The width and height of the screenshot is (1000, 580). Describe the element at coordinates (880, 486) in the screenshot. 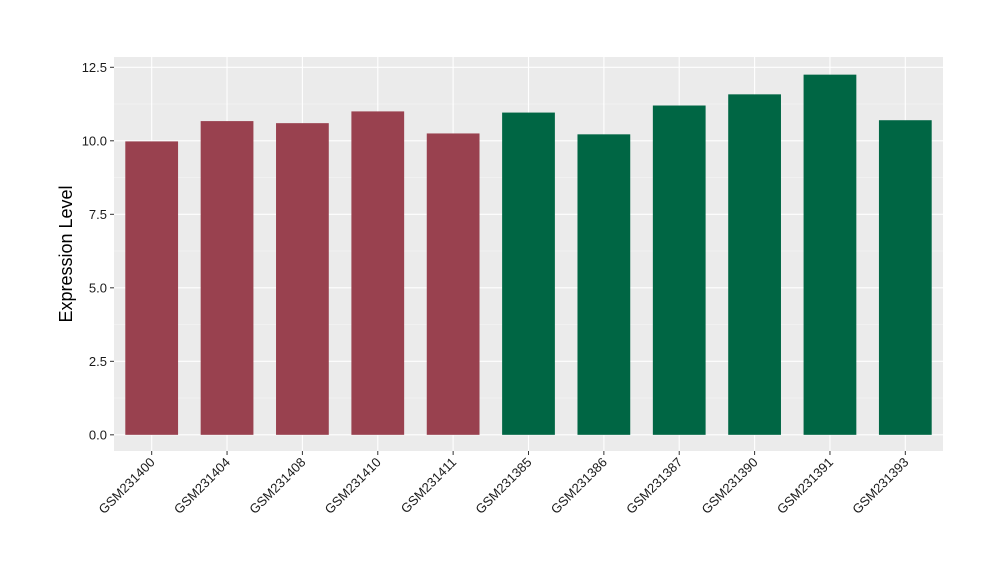

I see `x-tick-label: GSM231393` at that location.